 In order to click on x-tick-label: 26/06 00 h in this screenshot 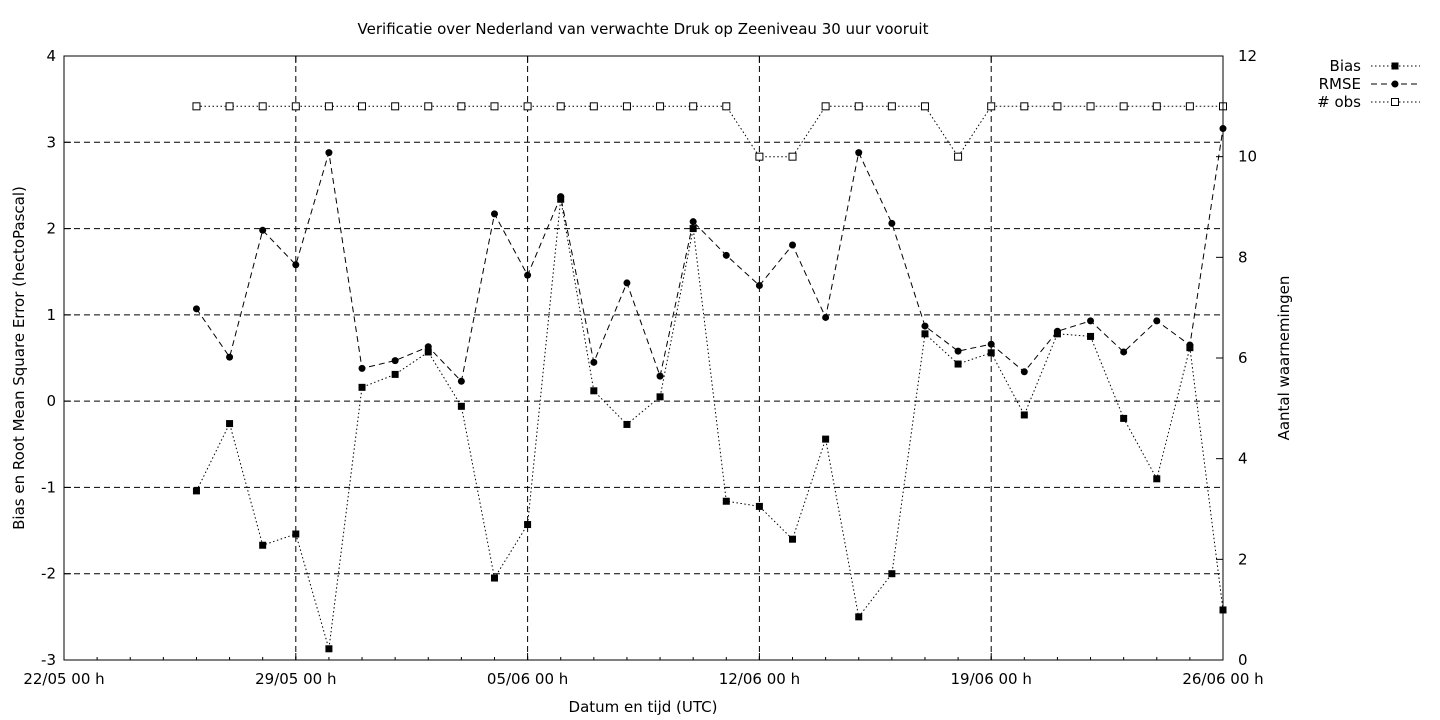, I will do `click(1222, 679)`.